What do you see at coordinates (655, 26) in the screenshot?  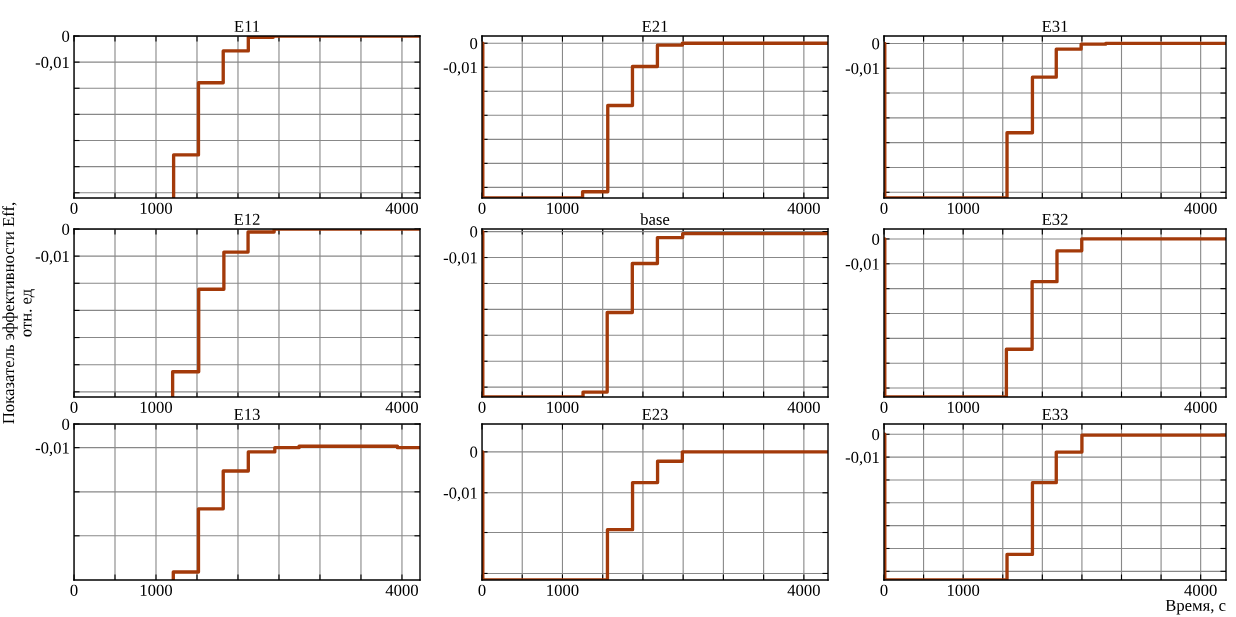 I see `chart-title: E21` at bounding box center [655, 26].